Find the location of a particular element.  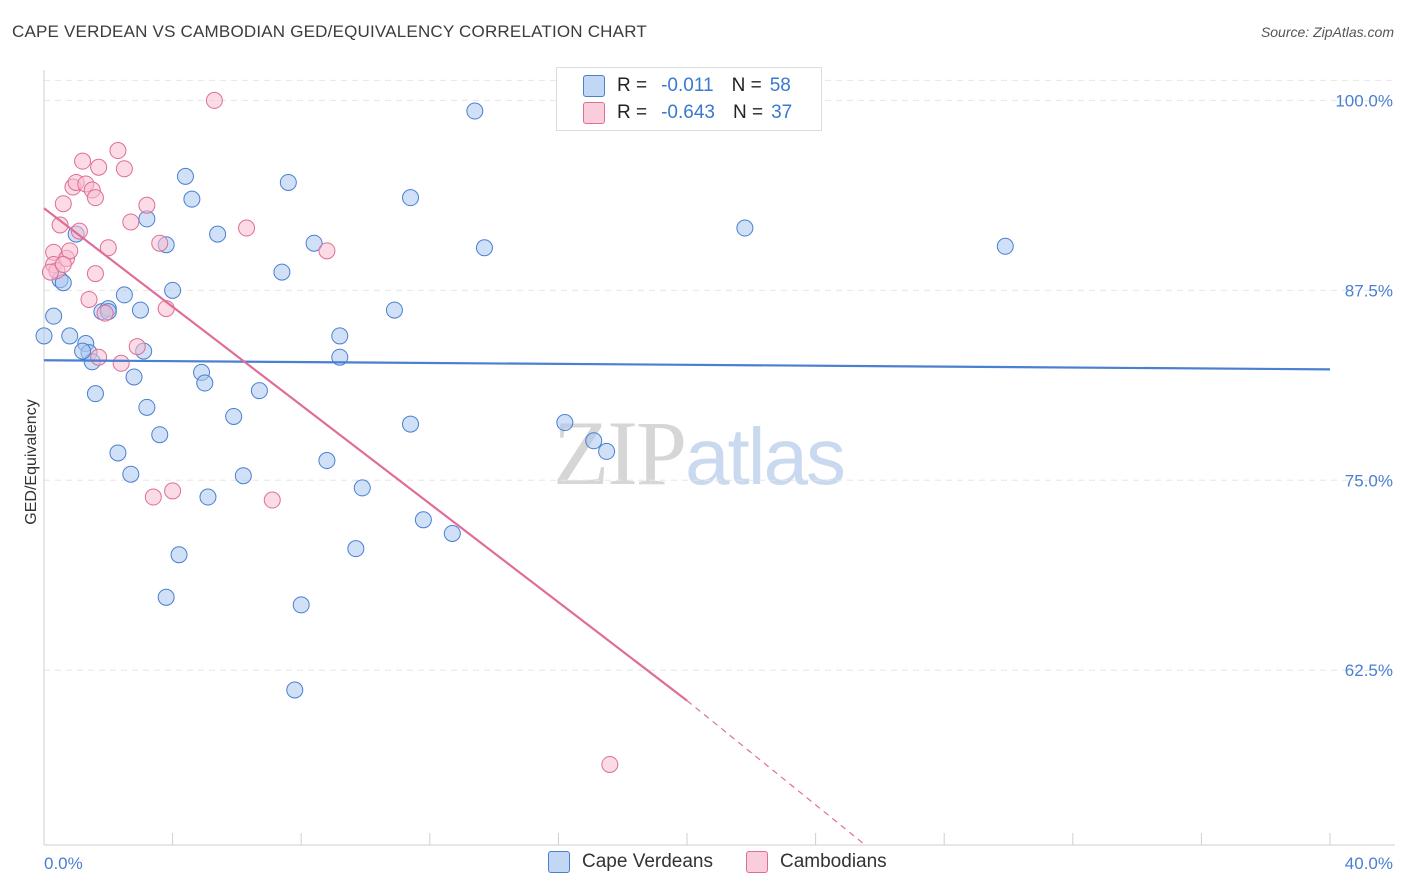

legend-row-cape-verdeans: R = -0.011 N = 58 is located at coordinates (687, 86).